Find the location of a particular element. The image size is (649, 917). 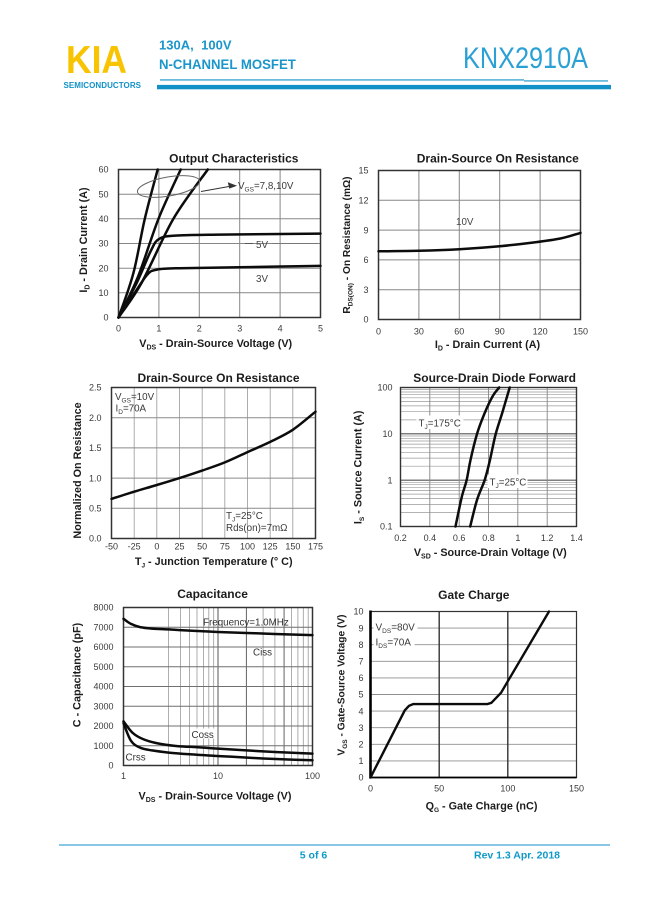

svg-text: VDS=80V is located at coordinates (396, 629).